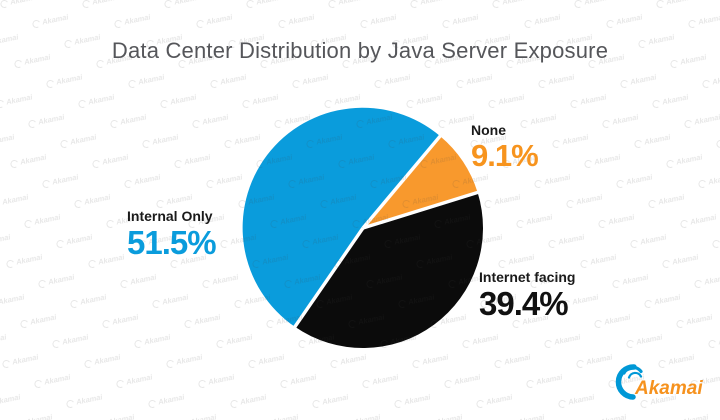  Describe the element at coordinates (172, 242) in the screenshot. I see `annotation-internal-value: 51.5%` at that location.